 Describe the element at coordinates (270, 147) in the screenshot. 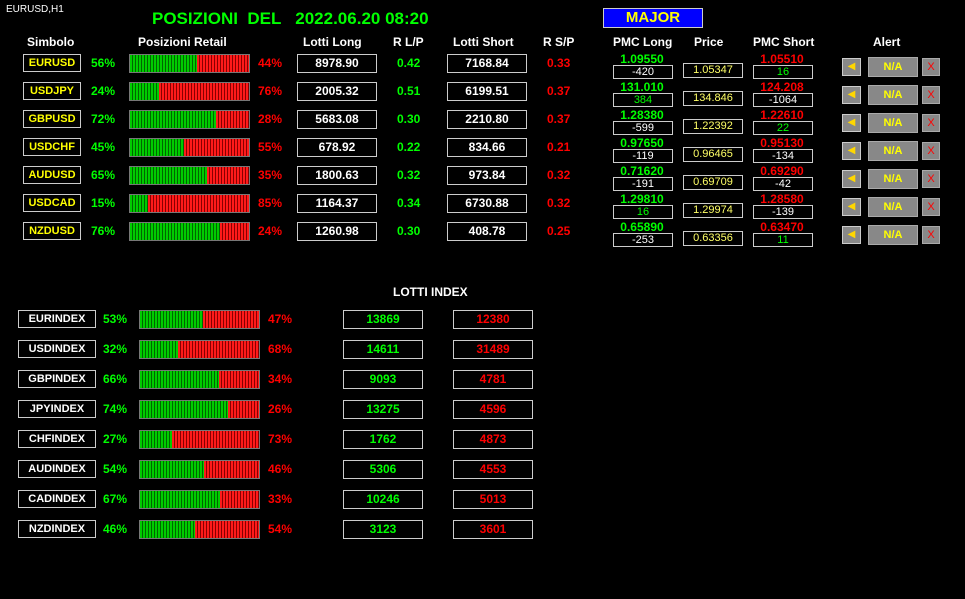

I see `short-percent: 55%` at that location.